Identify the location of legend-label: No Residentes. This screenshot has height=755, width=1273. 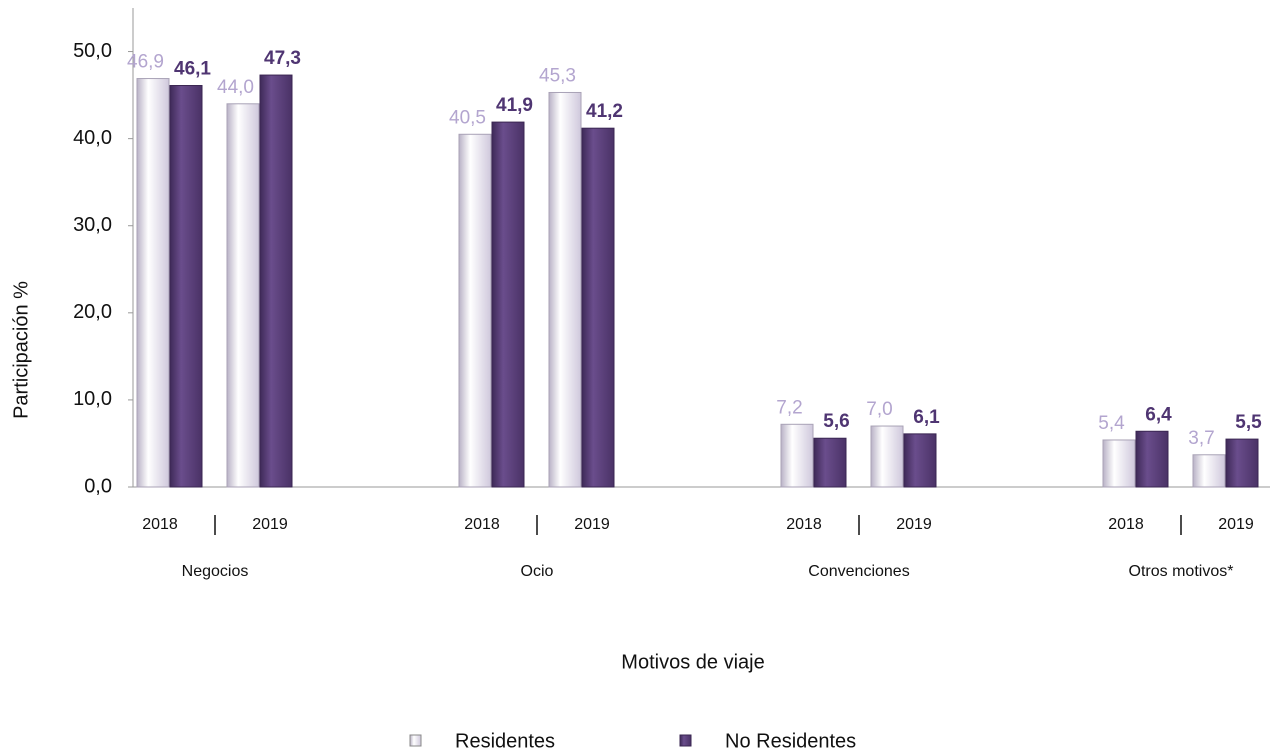
(790, 741).